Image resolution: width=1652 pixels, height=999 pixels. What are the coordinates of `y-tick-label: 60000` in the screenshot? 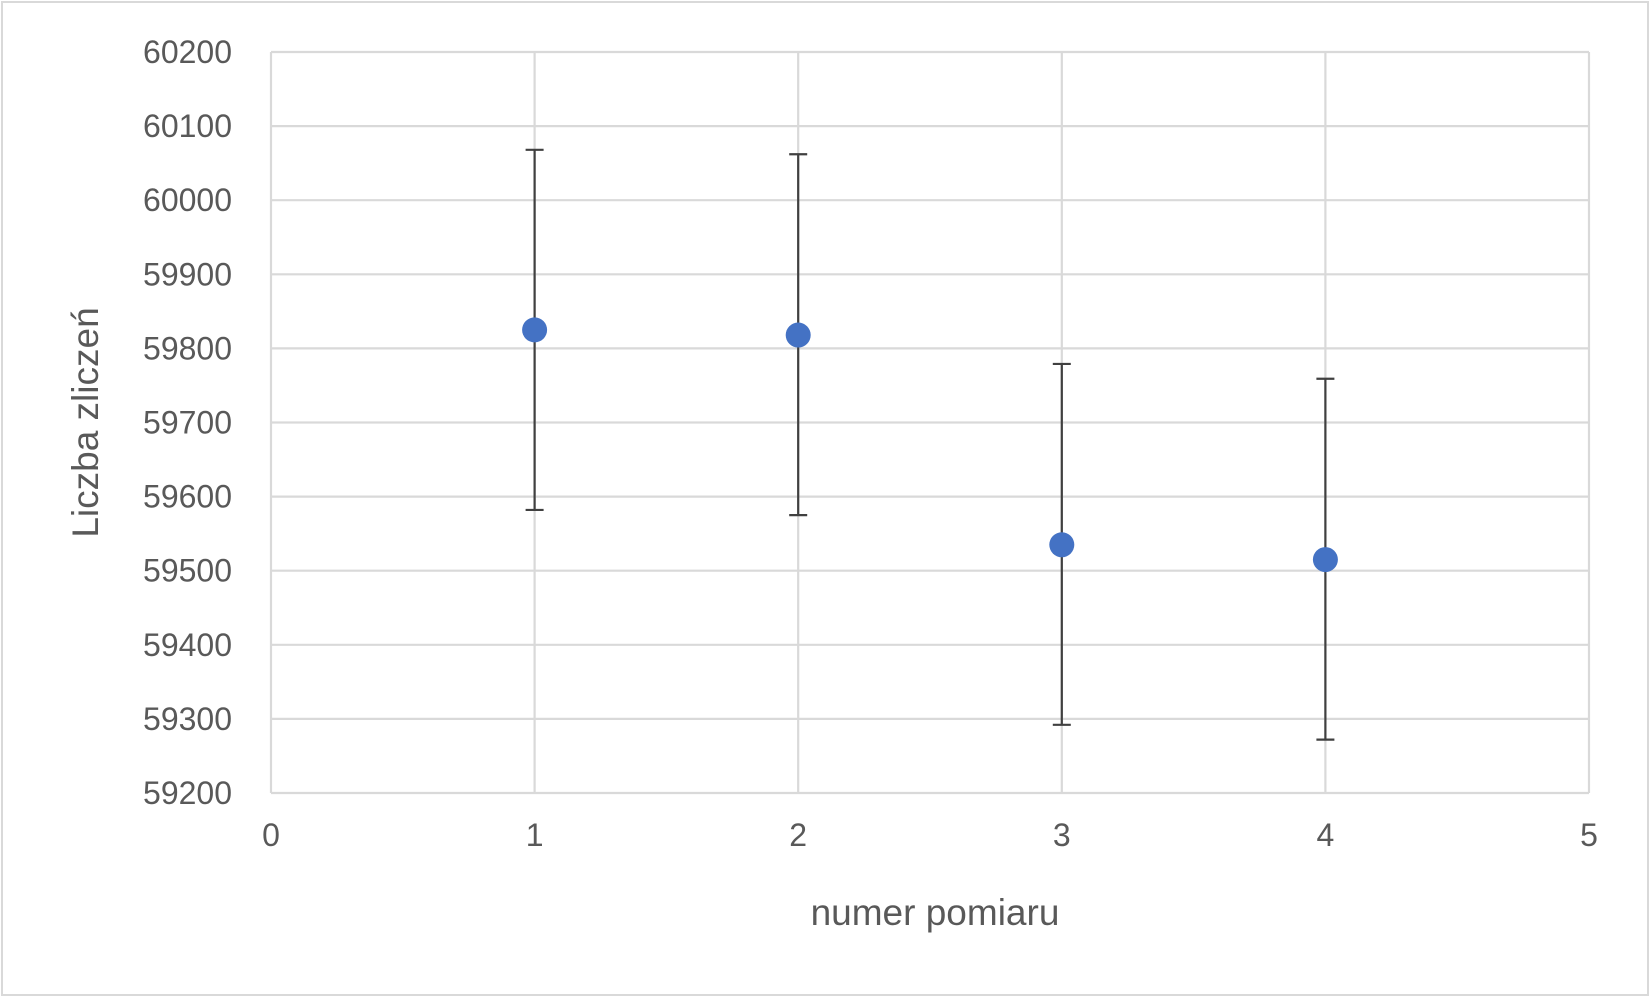 It's located at (187, 200).